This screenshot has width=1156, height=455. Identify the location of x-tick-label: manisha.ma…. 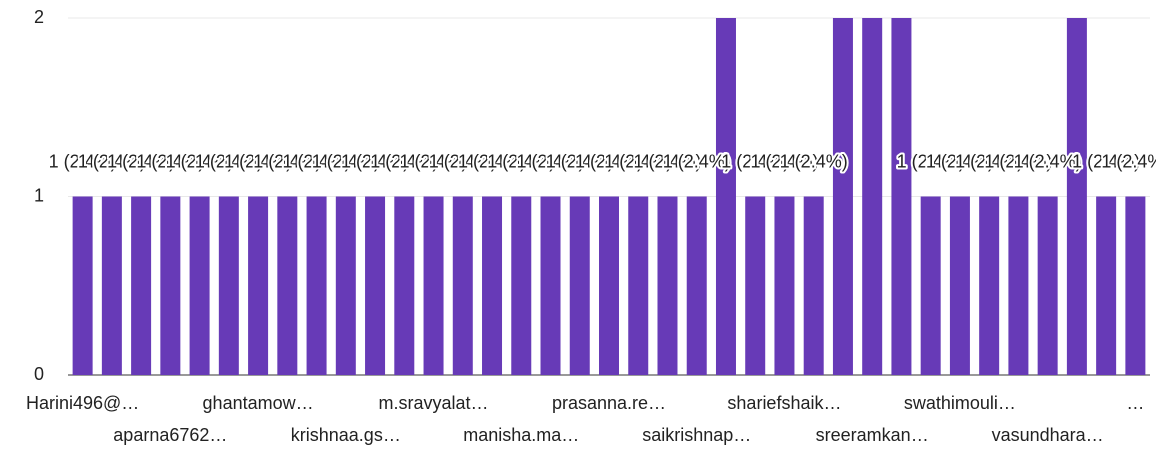
(521, 435).